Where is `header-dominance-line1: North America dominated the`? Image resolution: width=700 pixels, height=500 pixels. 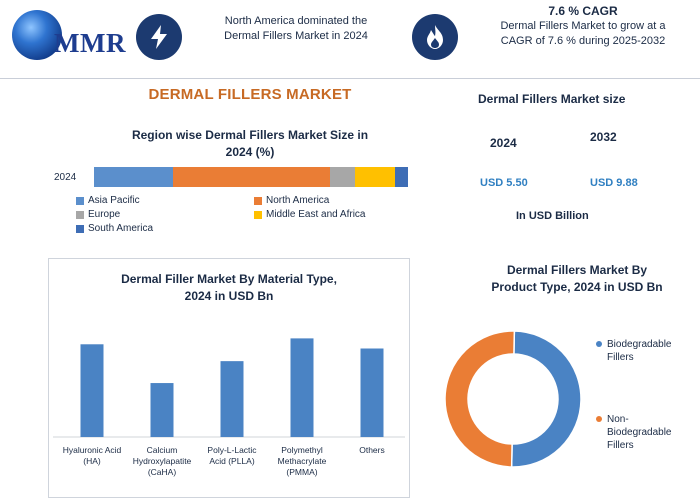 header-dominance-line1: North America dominated the is located at coordinates (296, 21).